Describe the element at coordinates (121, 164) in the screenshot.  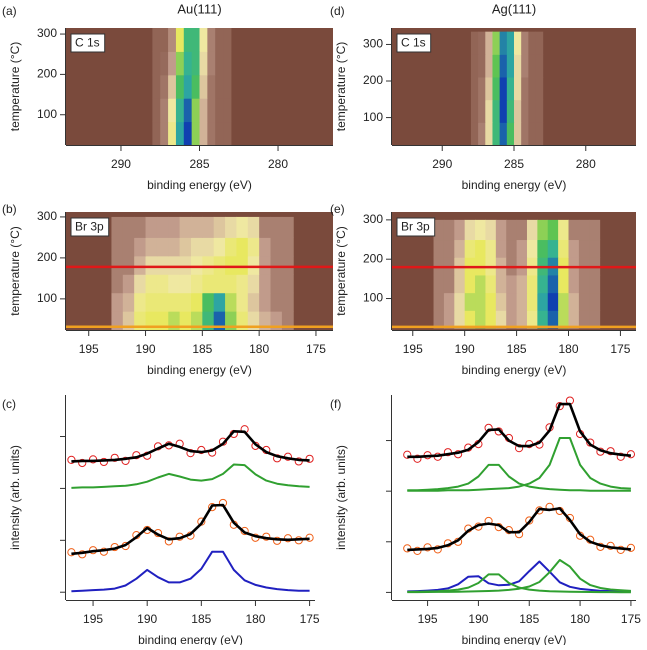
I see `x-tick-label: 290` at that location.